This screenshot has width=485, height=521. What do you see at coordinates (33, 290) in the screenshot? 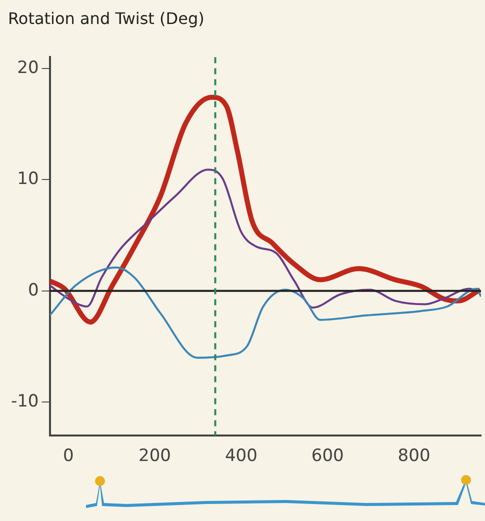
I see `y-tick-label: 0` at bounding box center [33, 290].